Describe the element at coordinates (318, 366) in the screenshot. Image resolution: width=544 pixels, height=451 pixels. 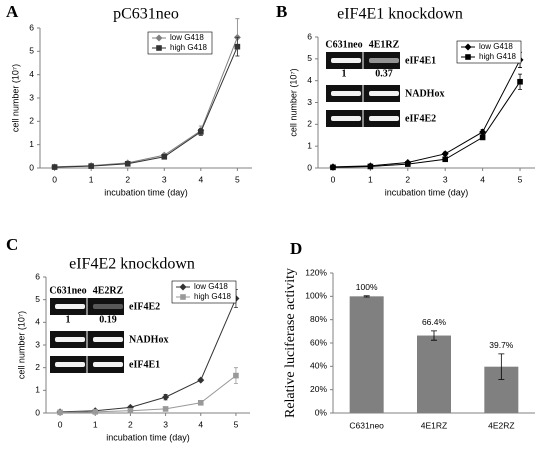
I see `y-tick-label: 40%` at that location.